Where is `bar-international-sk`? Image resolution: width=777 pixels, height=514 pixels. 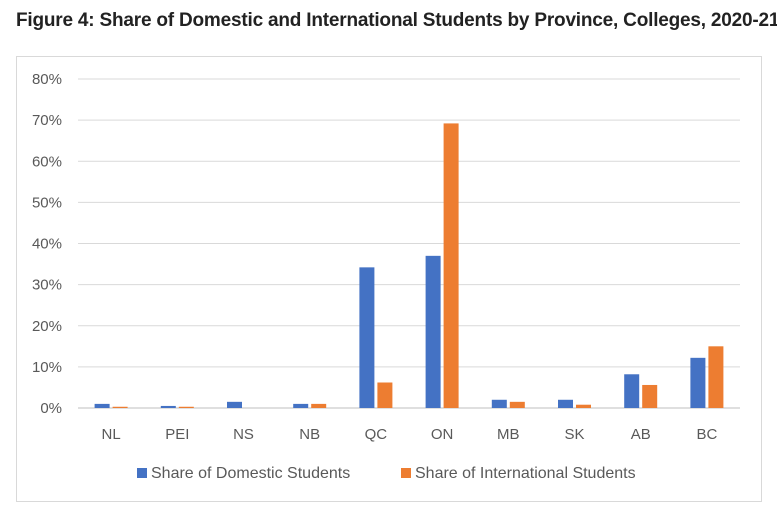 bar-international-sk is located at coordinates (583, 406).